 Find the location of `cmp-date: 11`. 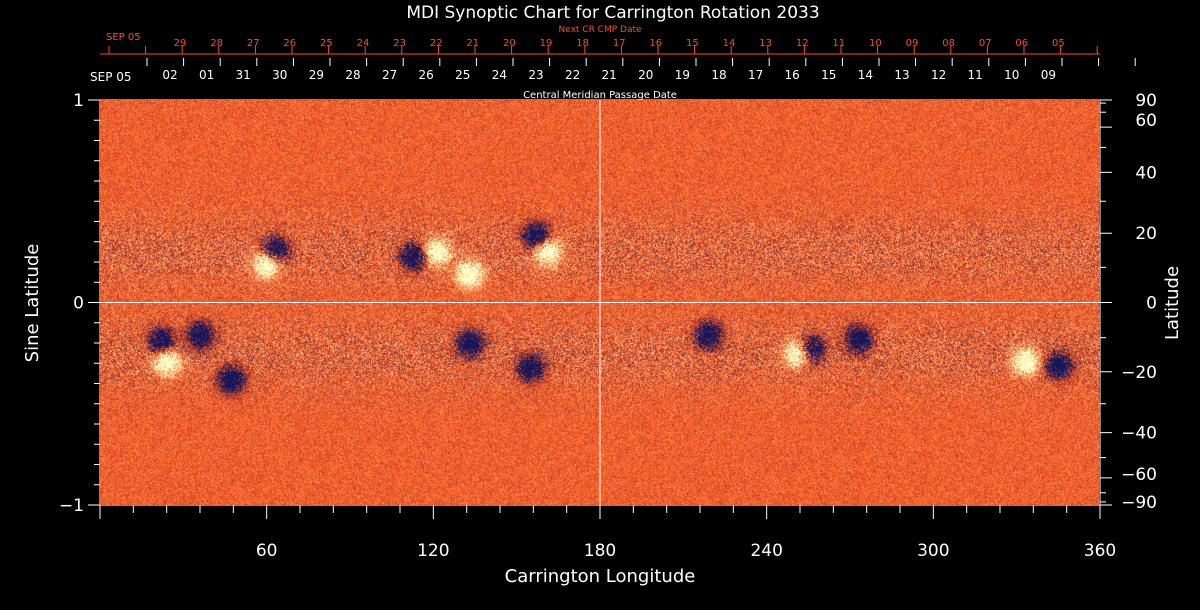

cmp-date: 11 is located at coordinates (975, 75).